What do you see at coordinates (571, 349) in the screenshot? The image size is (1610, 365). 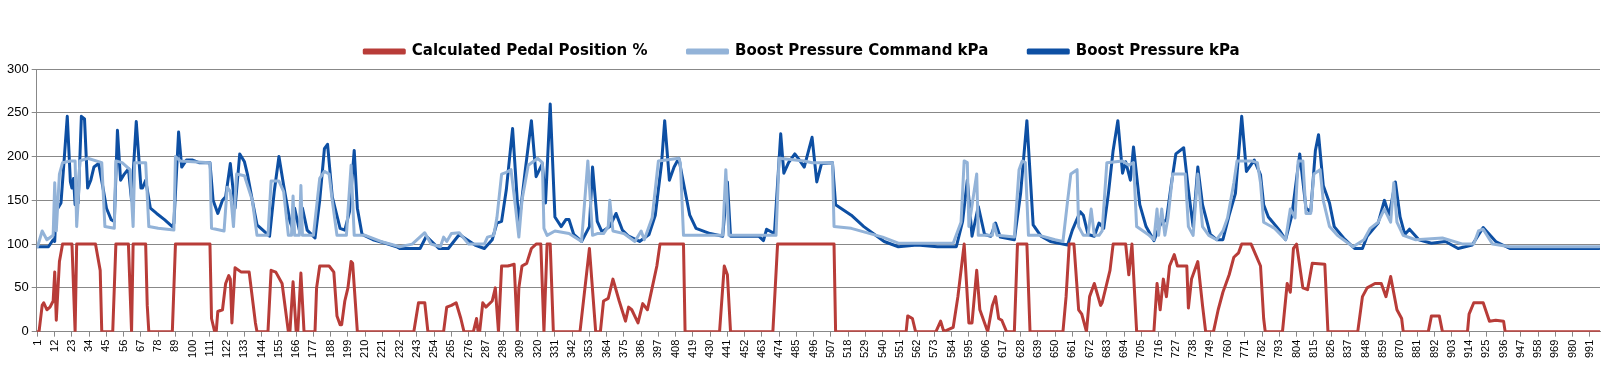 I see `x-tick-label: 342` at bounding box center [571, 349].